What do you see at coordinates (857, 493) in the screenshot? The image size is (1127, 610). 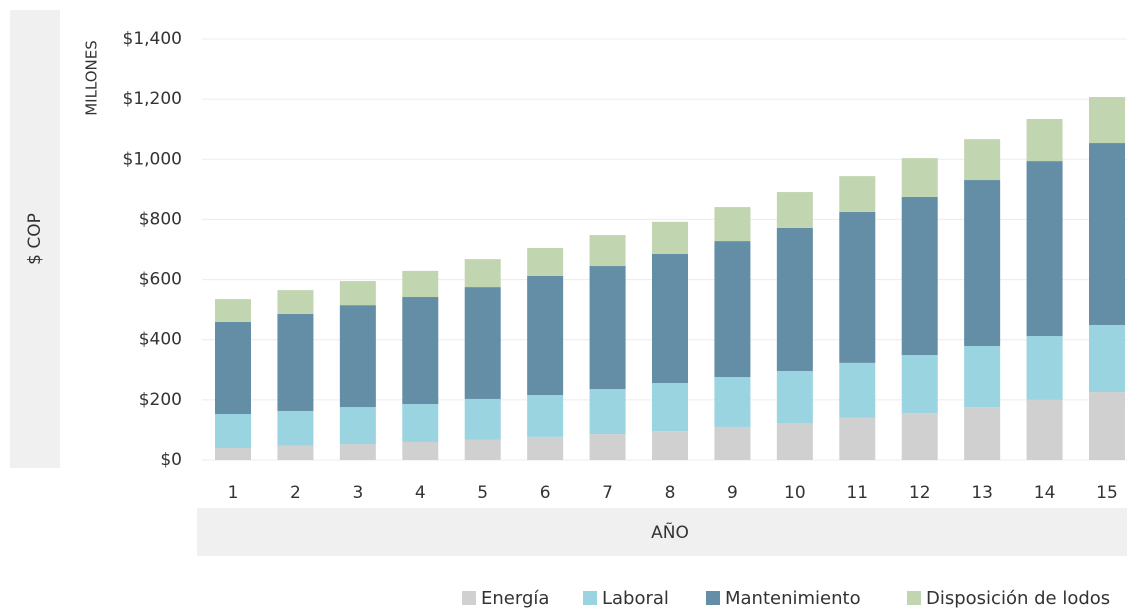 I see `x-tick-label: 11` at bounding box center [857, 493].